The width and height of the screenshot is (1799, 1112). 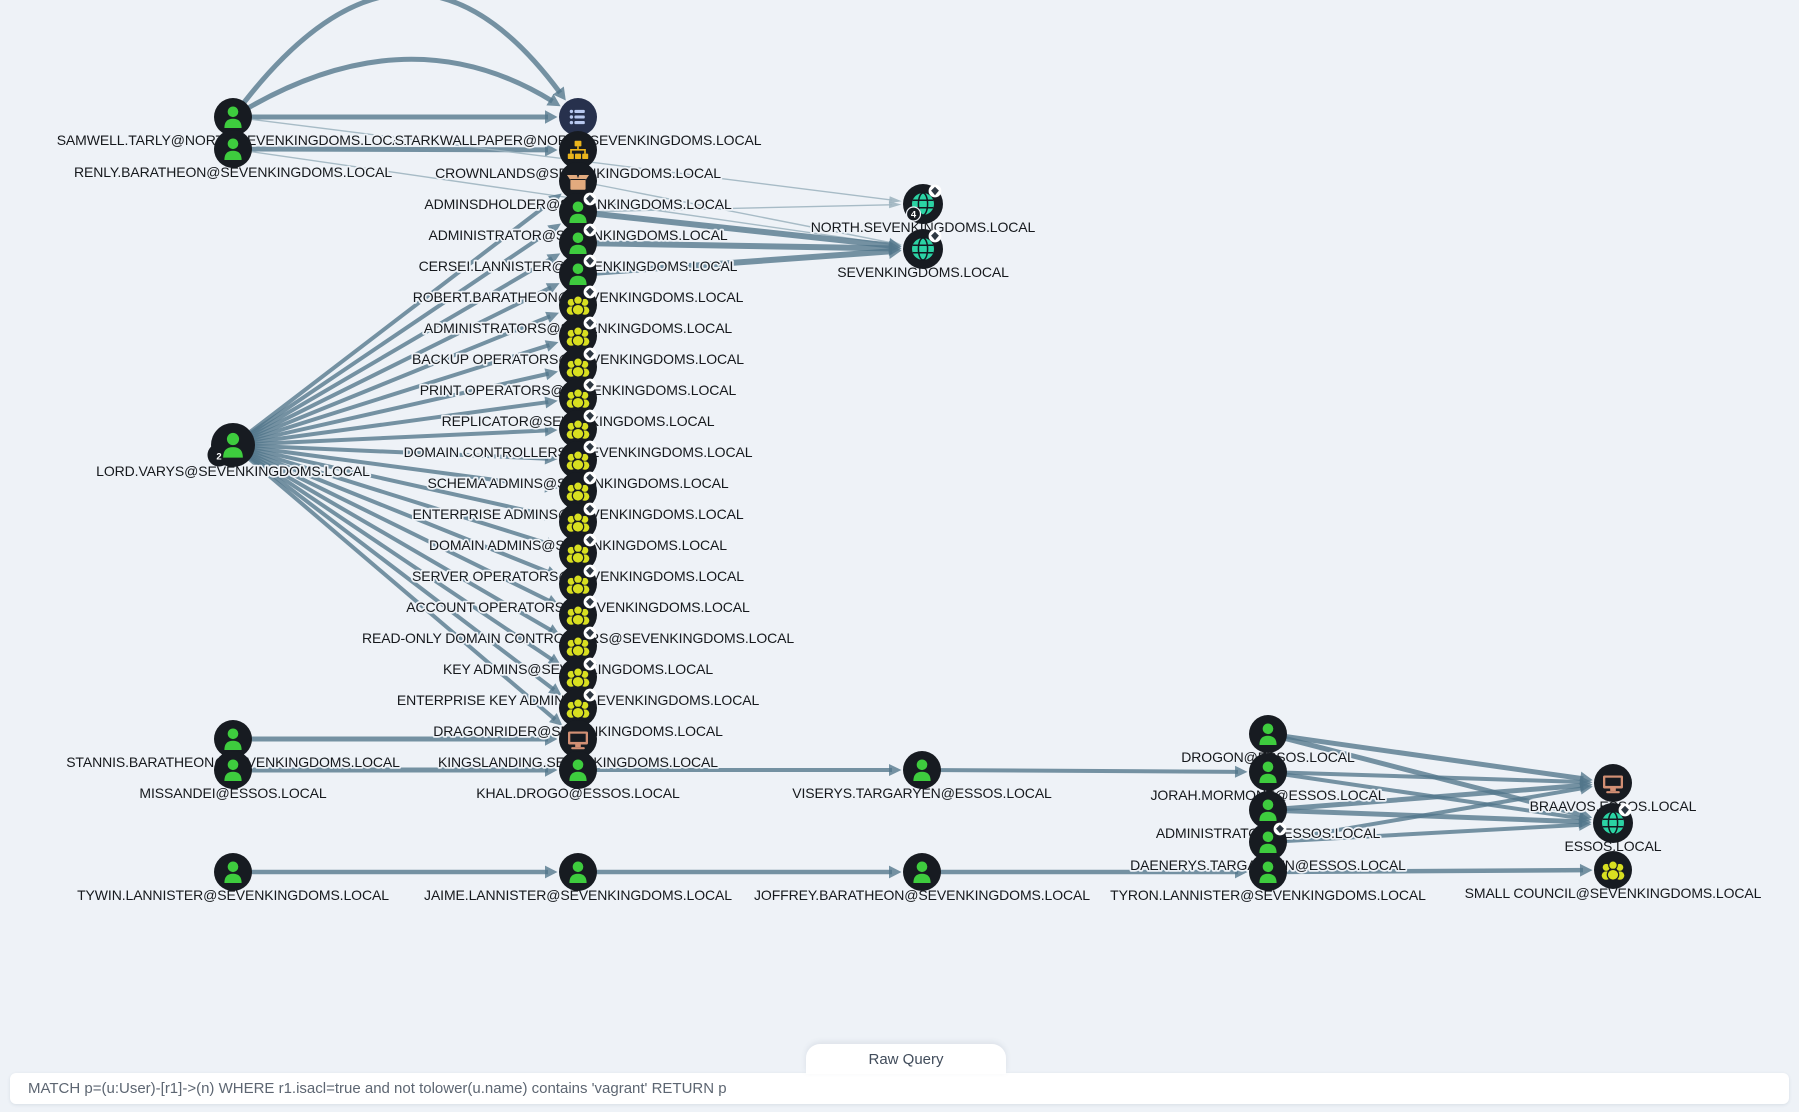 I want to click on node-keyadmins, so click(x=578, y=645).